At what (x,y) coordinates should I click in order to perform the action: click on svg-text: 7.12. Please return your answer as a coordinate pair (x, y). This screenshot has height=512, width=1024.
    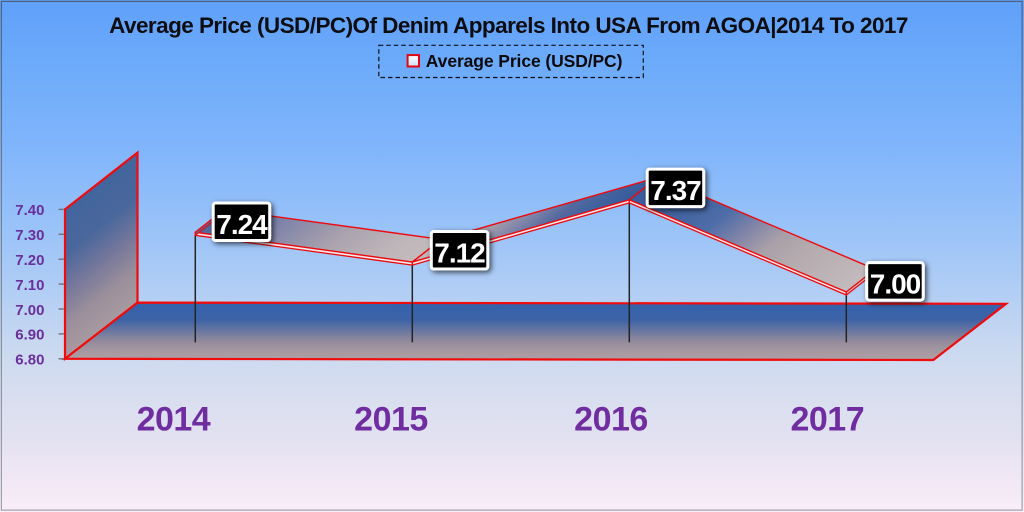
    Looking at the image, I should click on (459, 253).